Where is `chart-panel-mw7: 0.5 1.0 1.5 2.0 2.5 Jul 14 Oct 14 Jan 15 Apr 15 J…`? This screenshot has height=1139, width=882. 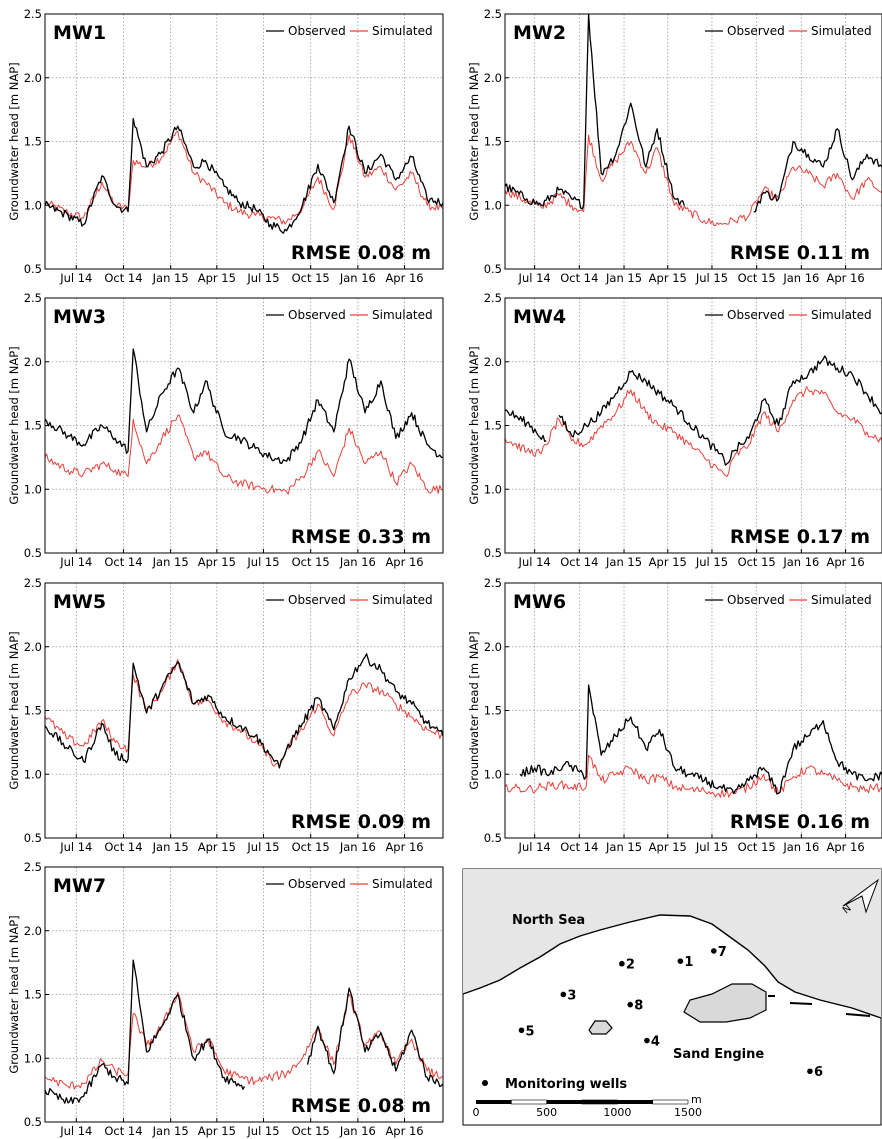
chart-panel-mw7: 0.5 1.0 1.5 2.0 2.5 Jul 14 Oct 14 Jan 15 Apr 15 J… is located at coordinates (225, 999).